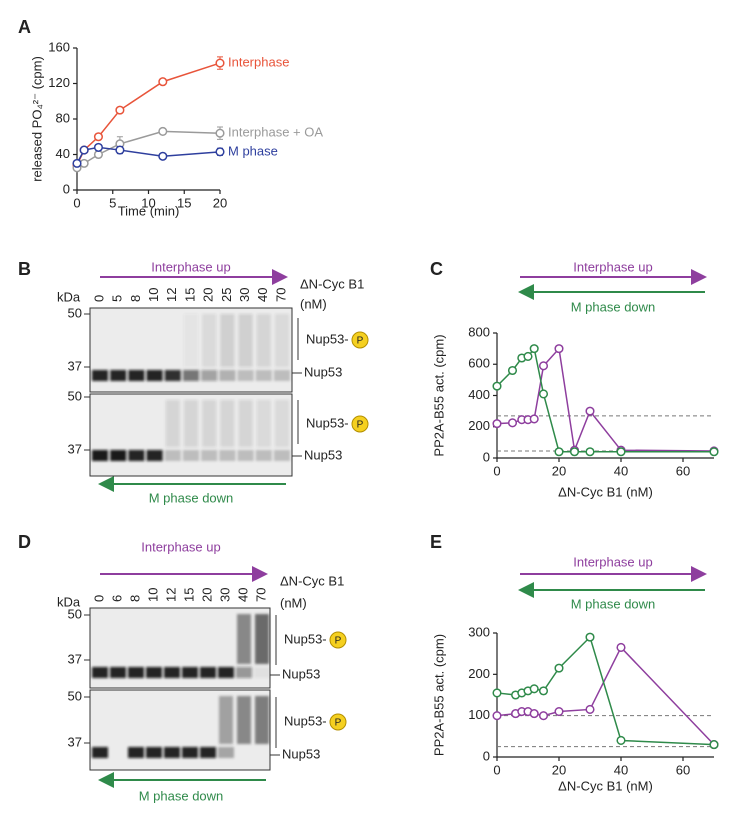 The image size is (745, 815). Describe the element at coordinates (486, 456) in the screenshot. I see `y-tick-label: 0` at that location.